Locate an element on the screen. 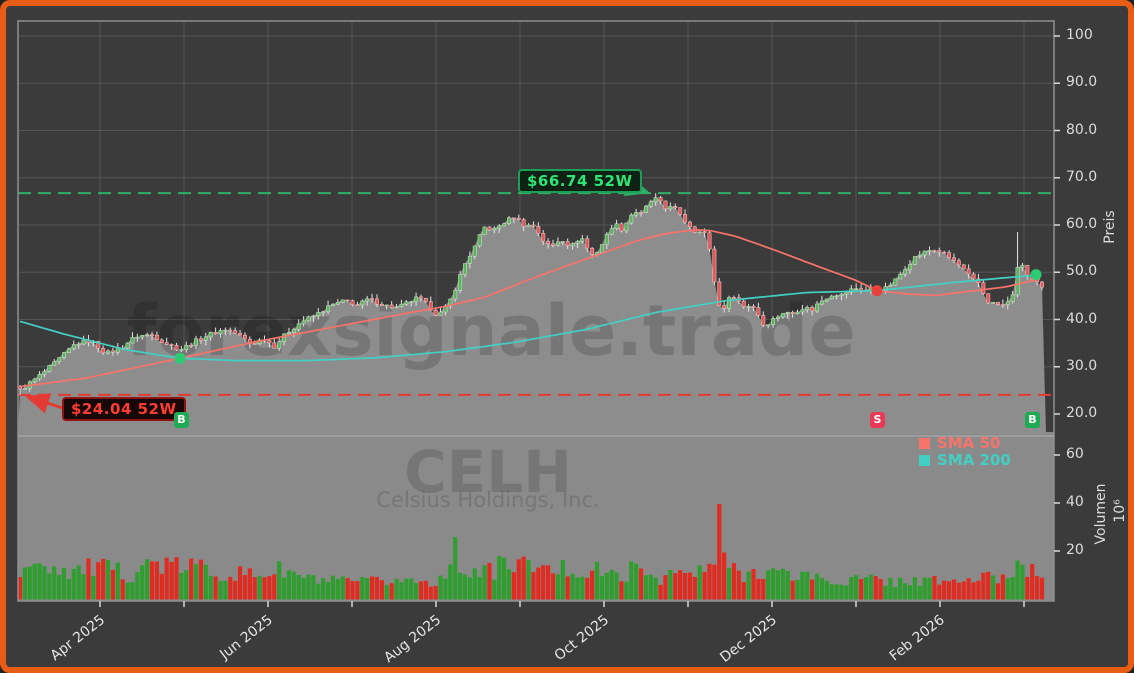 The height and width of the screenshot is (673, 1134). death-cross-marker is located at coordinates (877, 291).